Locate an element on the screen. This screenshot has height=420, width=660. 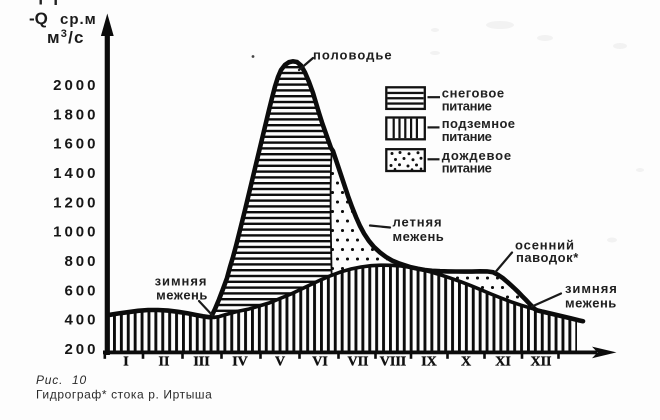
svg-text: осенний is located at coordinates (545, 245).